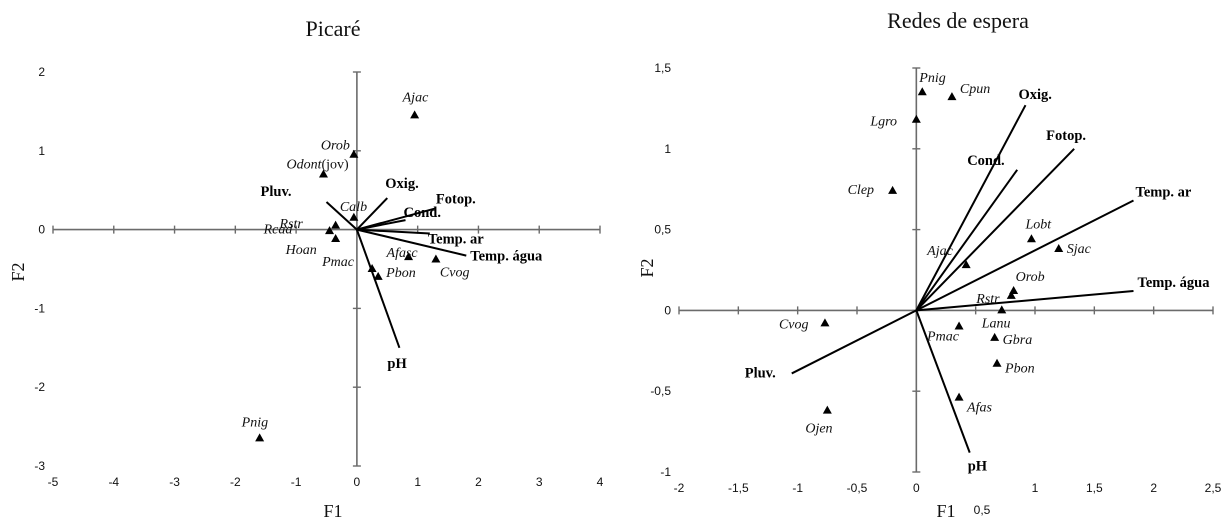  I want to click on x-tick-label: 2, so click(478, 482).